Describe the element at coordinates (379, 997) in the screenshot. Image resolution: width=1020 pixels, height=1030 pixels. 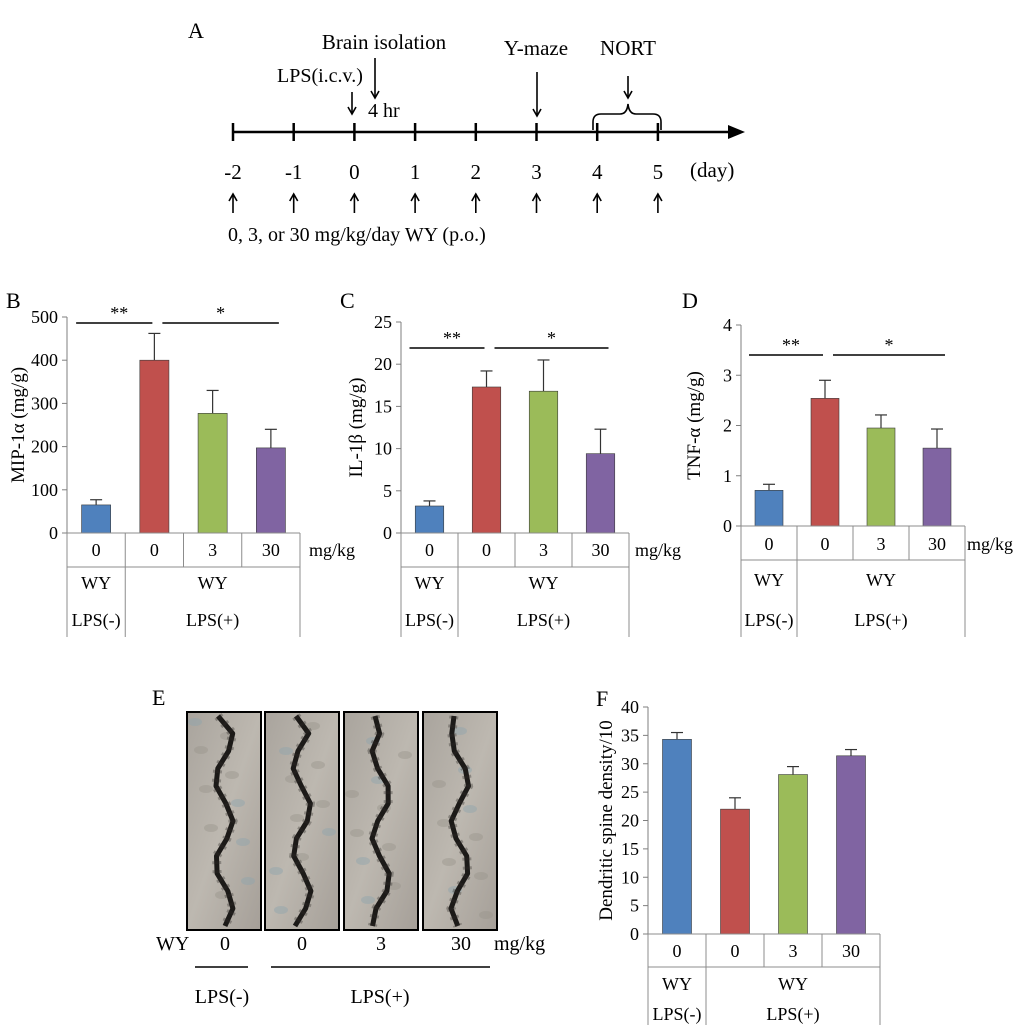
I see `panel-e-lps-pos: LPS(+)` at that location.